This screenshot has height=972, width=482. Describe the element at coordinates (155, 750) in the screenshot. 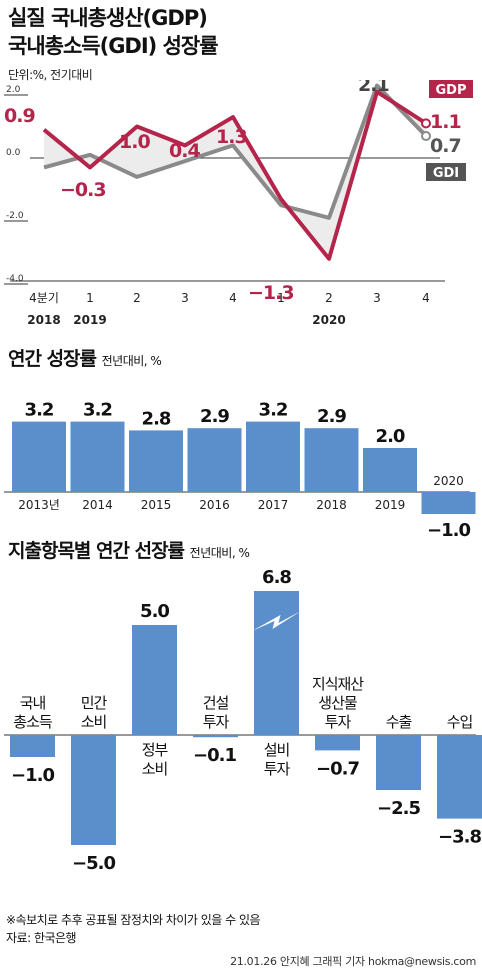

I see `expense-category-label: 정부` at that location.